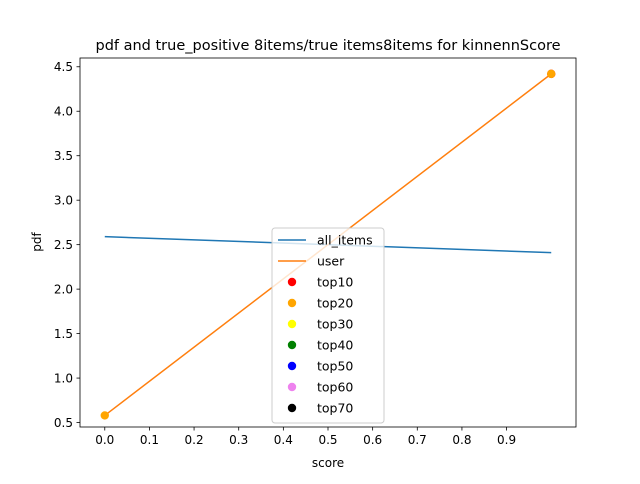 The width and height of the screenshot is (640, 484). I want to click on legend-item: top40, so click(320, 345).